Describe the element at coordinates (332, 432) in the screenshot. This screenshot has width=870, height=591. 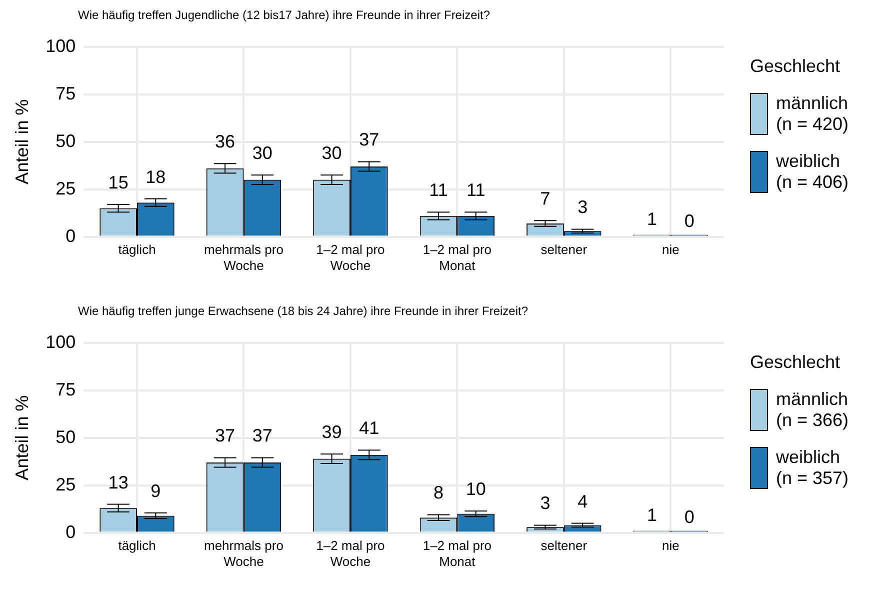
I see `data-label: 39` at that location.